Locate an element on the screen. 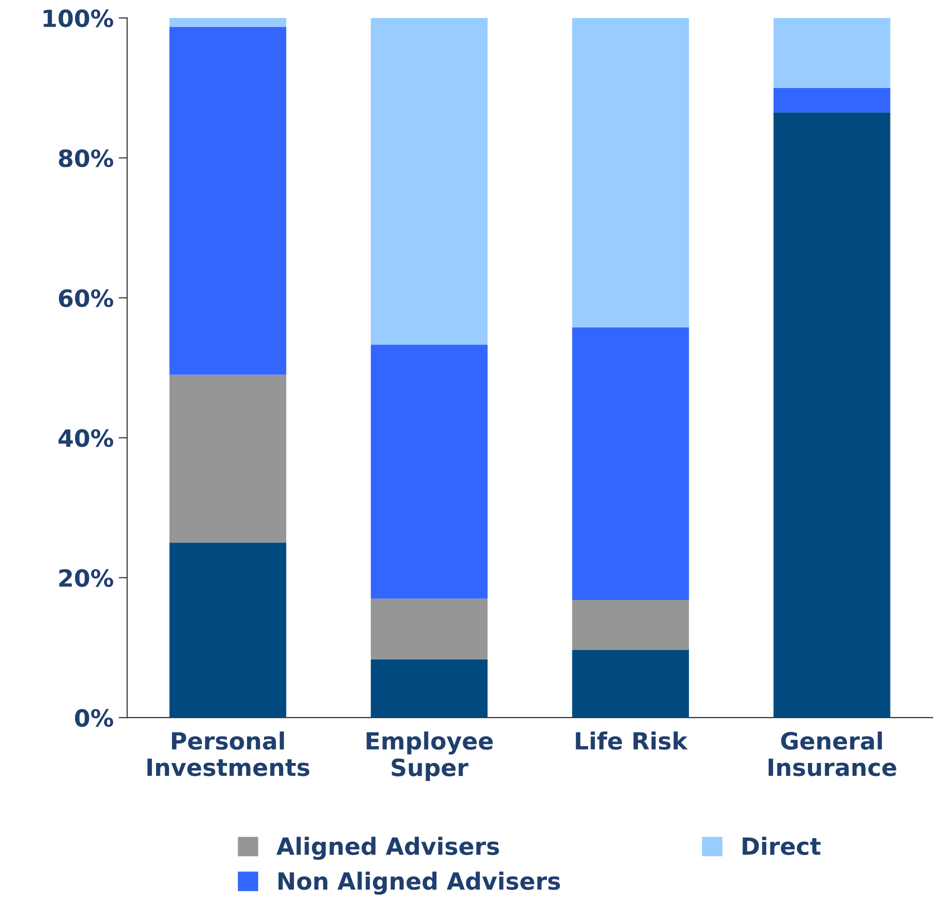  legend-label: Aligned Advisers is located at coordinates (387, 848).